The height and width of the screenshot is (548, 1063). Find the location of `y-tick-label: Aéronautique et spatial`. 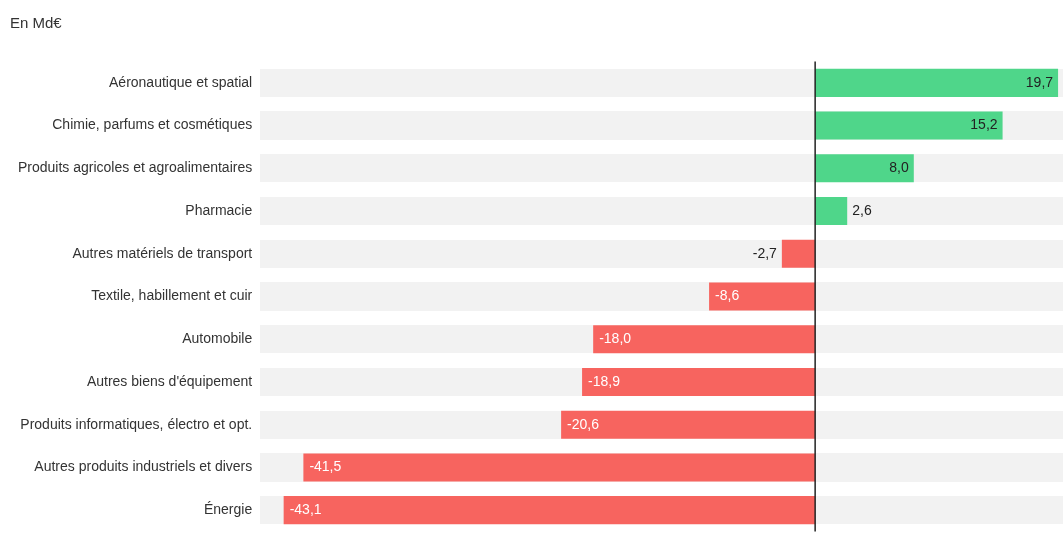

y-tick-label: Aéronautique et spatial is located at coordinates (181, 81).